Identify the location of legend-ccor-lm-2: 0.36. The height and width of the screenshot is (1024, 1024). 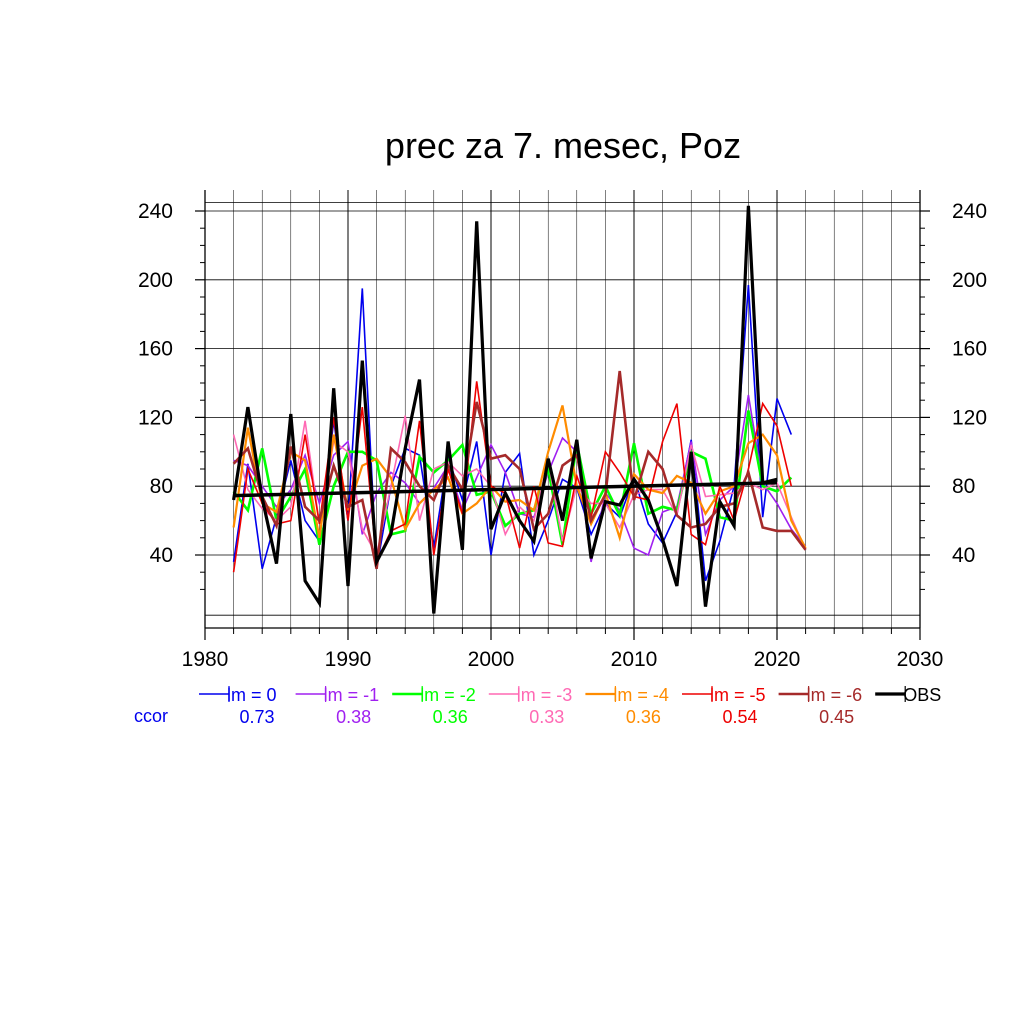
(450, 717).